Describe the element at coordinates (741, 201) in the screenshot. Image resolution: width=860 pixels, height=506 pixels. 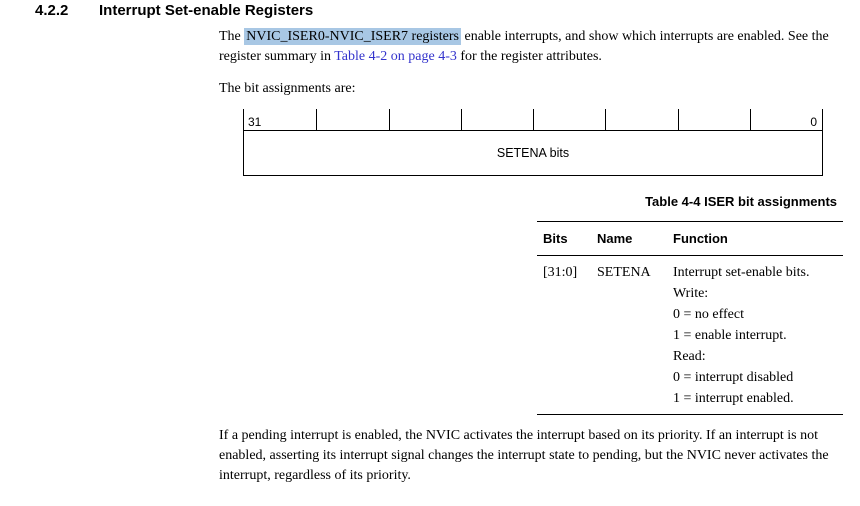
I see `table-caption: Table 4-4 ISER bit assignments` at that location.